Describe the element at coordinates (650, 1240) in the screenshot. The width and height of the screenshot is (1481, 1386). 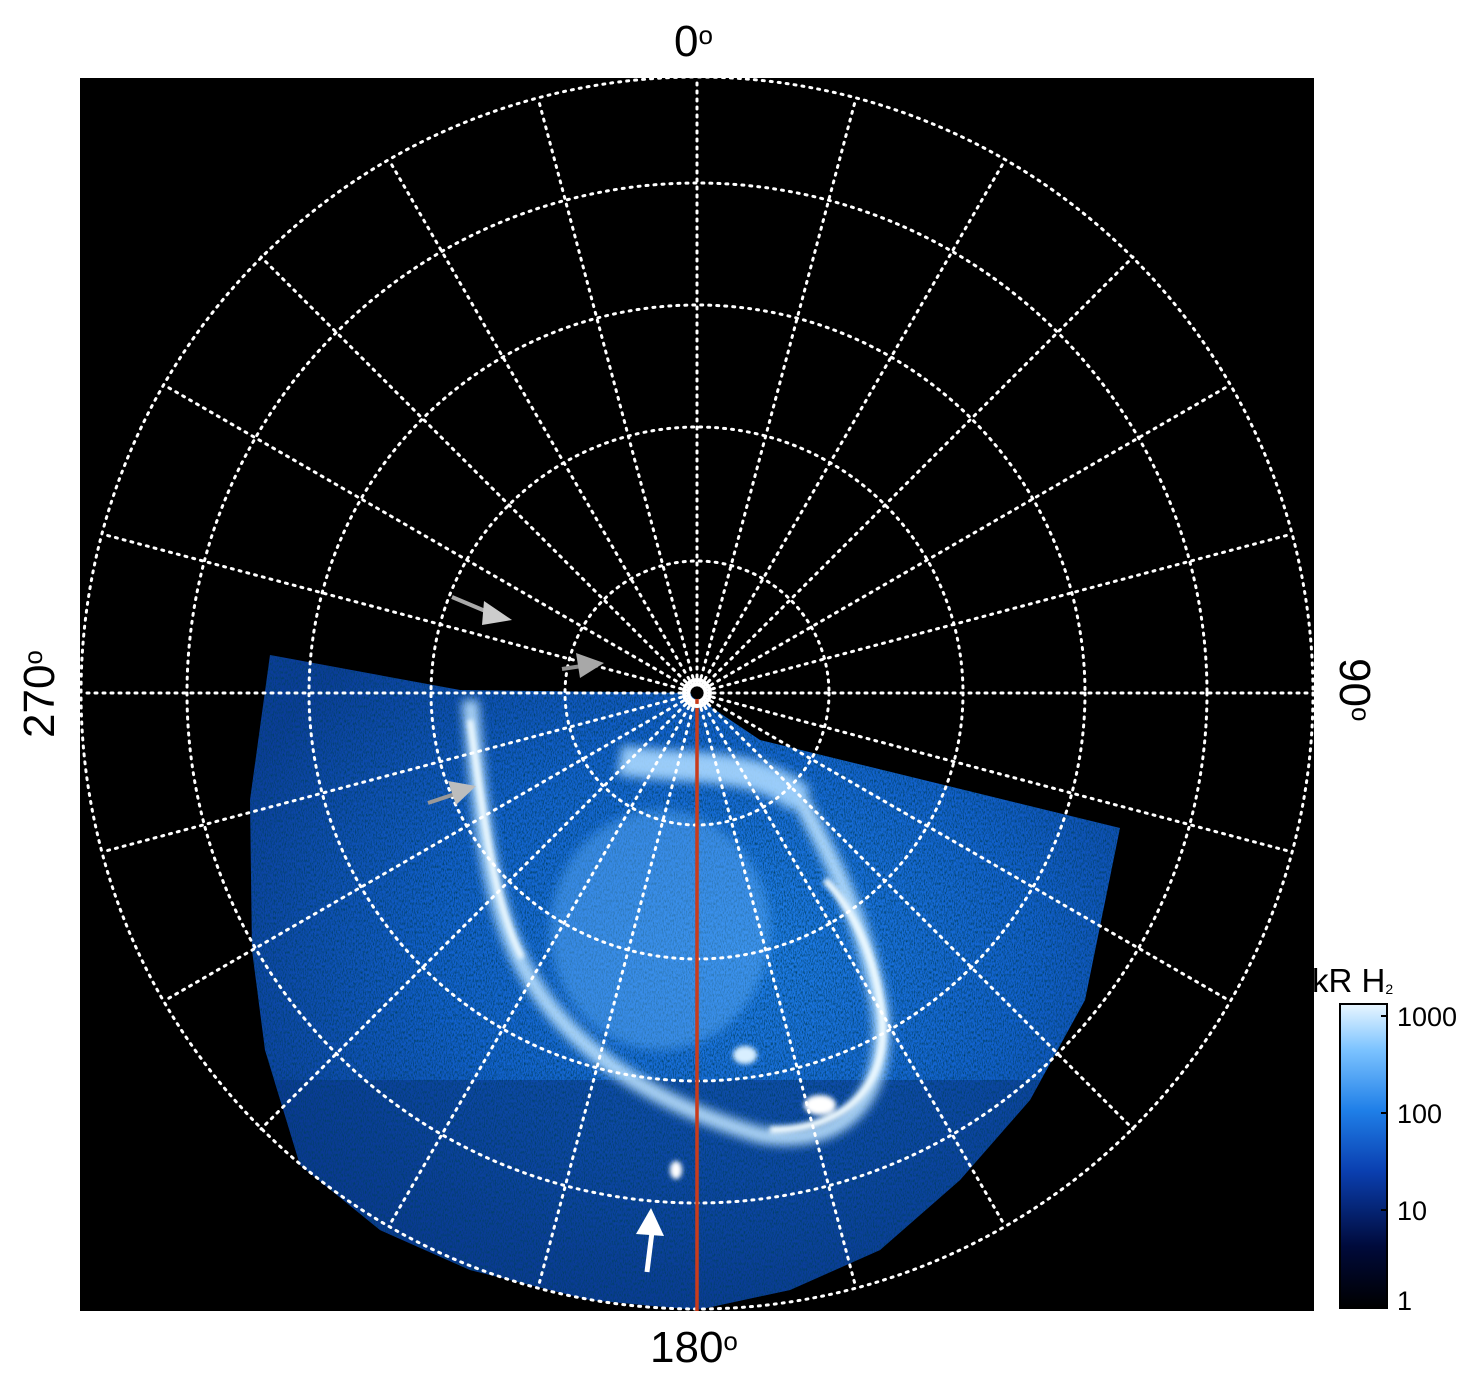
I see `arrow-white` at that location.